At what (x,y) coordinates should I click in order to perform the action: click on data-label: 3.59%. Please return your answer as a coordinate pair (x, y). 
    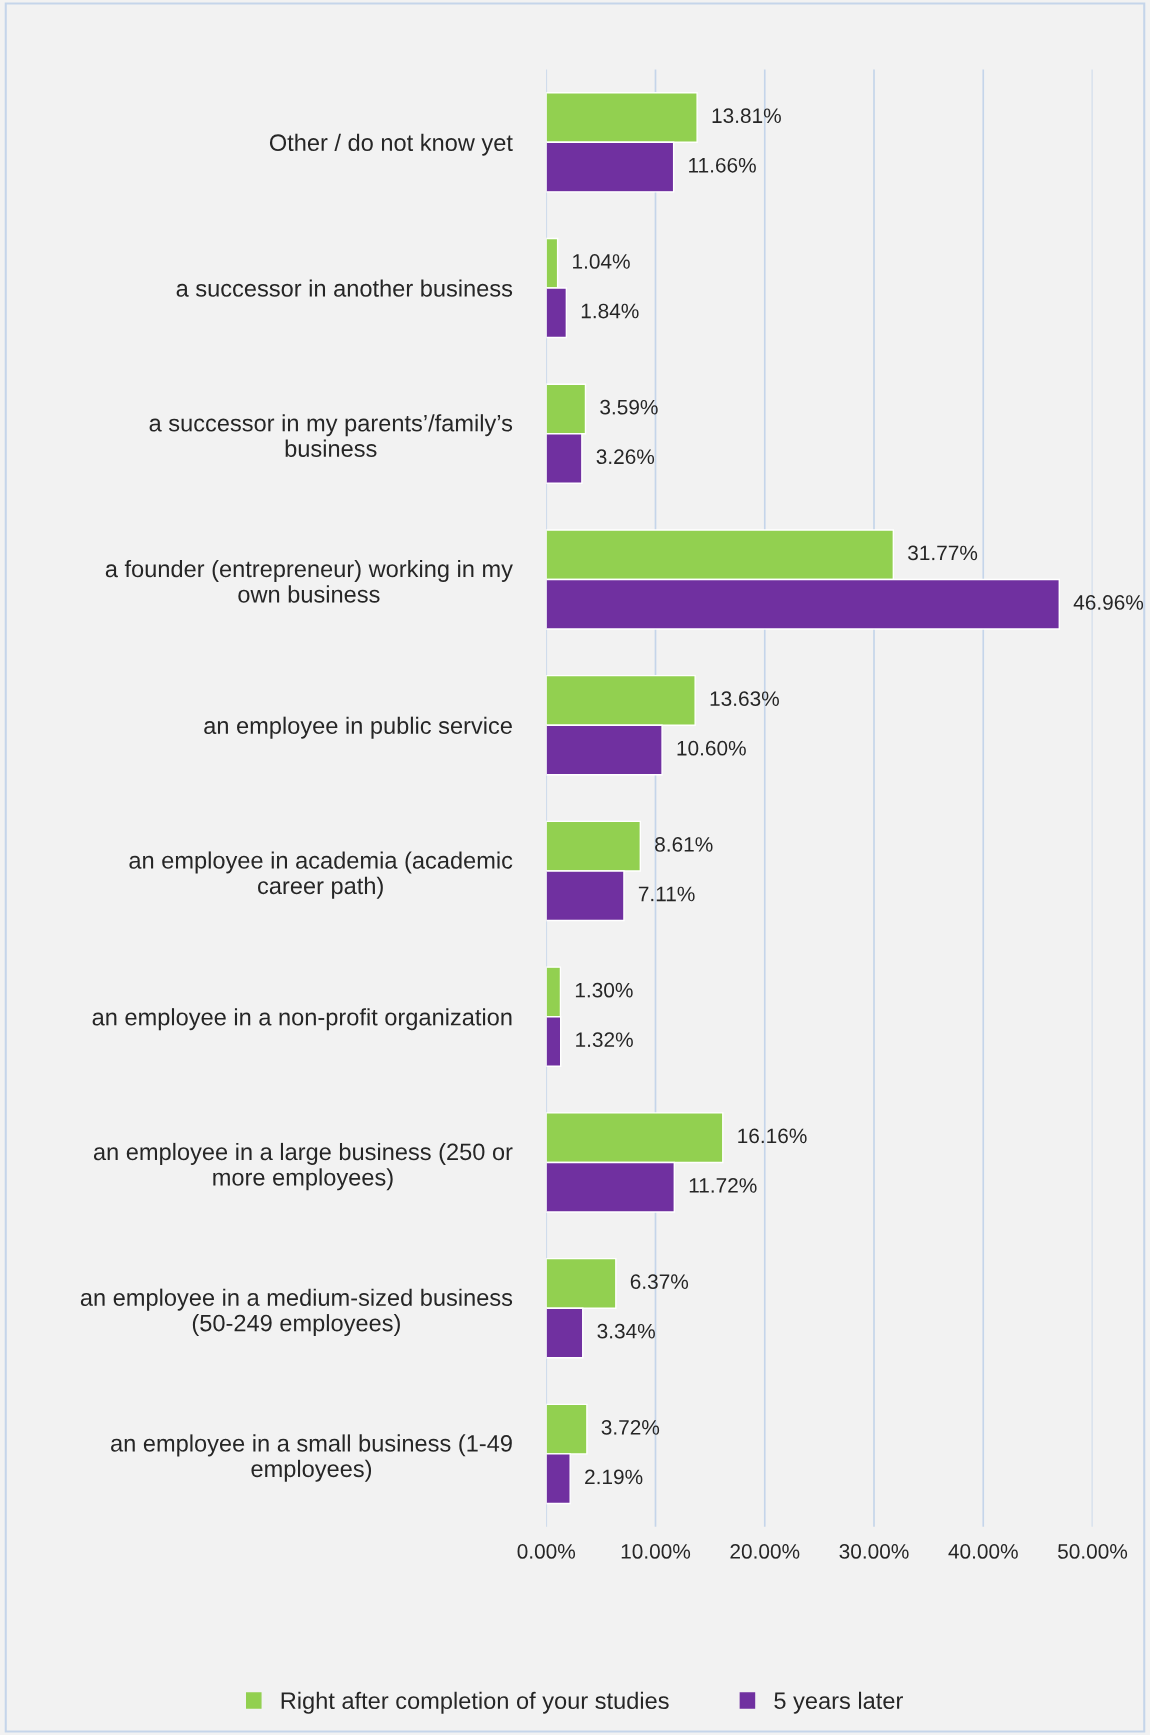
    Looking at the image, I should click on (629, 407).